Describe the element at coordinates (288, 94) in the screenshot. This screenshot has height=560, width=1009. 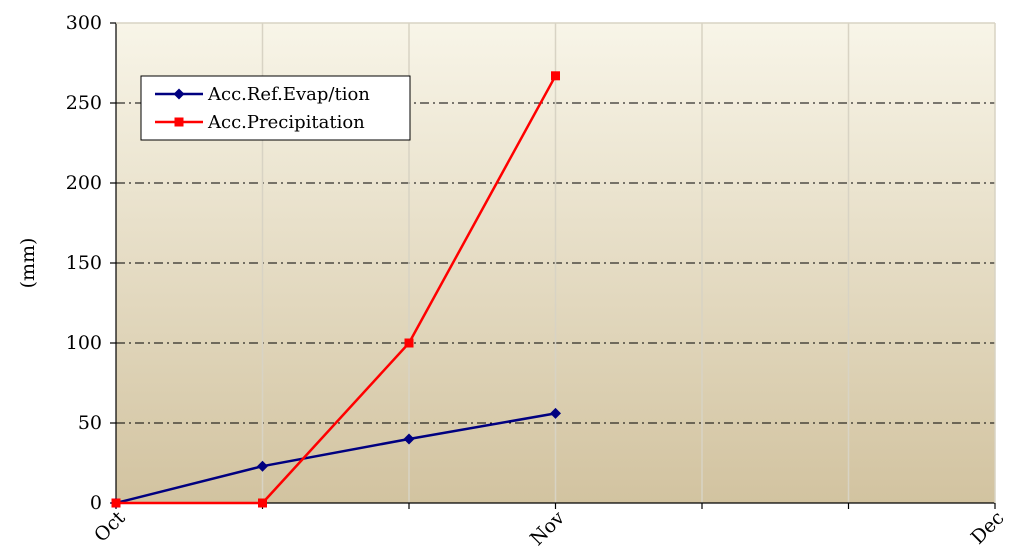
I see `legend-entry: Acc.Ref.Evap/tion` at that location.